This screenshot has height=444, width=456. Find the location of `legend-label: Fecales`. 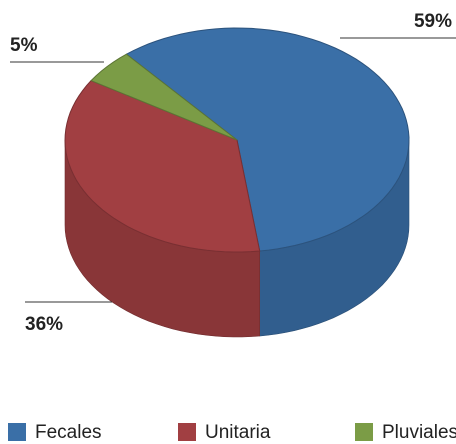

legend-label: Fecales is located at coordinates (68, 432).